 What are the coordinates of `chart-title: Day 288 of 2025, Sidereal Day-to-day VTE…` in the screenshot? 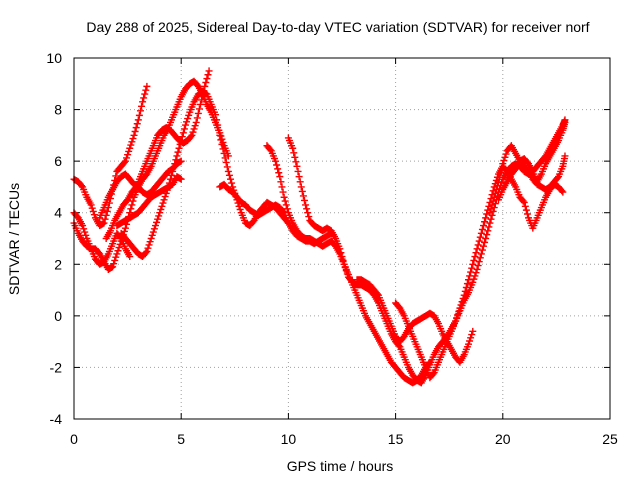 It's located at (337, 27).